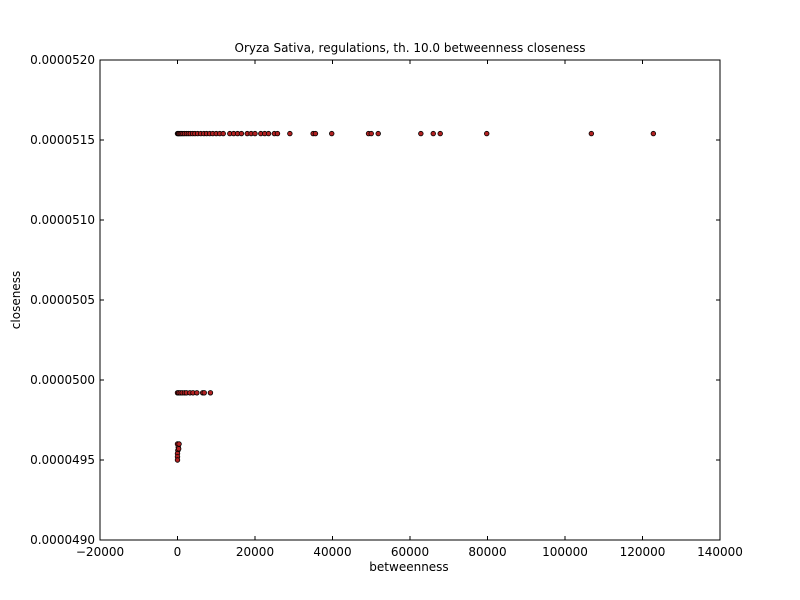 Image resolution: width=800 pixels, height=600 pixels. Describe the element at coordinates (62, 300) in the screenshot. I see `y-tick-label: 0.0000505` at that location.